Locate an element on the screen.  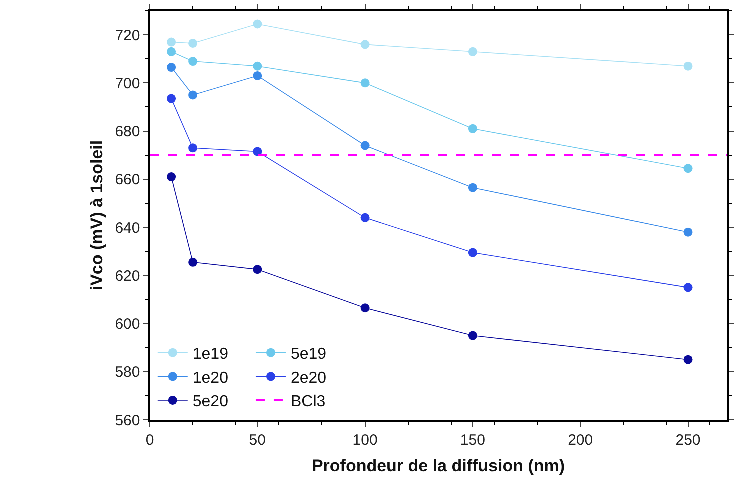
y-tick-label: 700 is located at coordinates (127, 83).